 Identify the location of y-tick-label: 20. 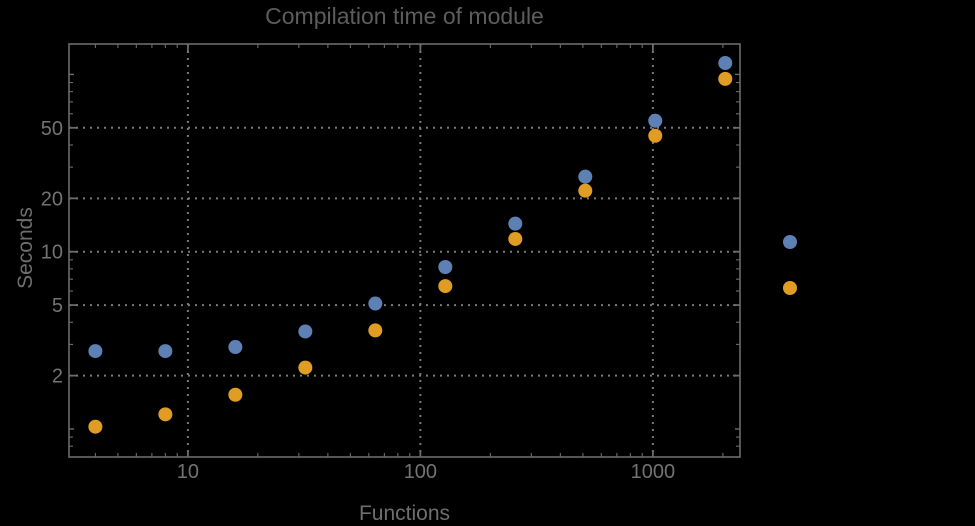
(52, 199).